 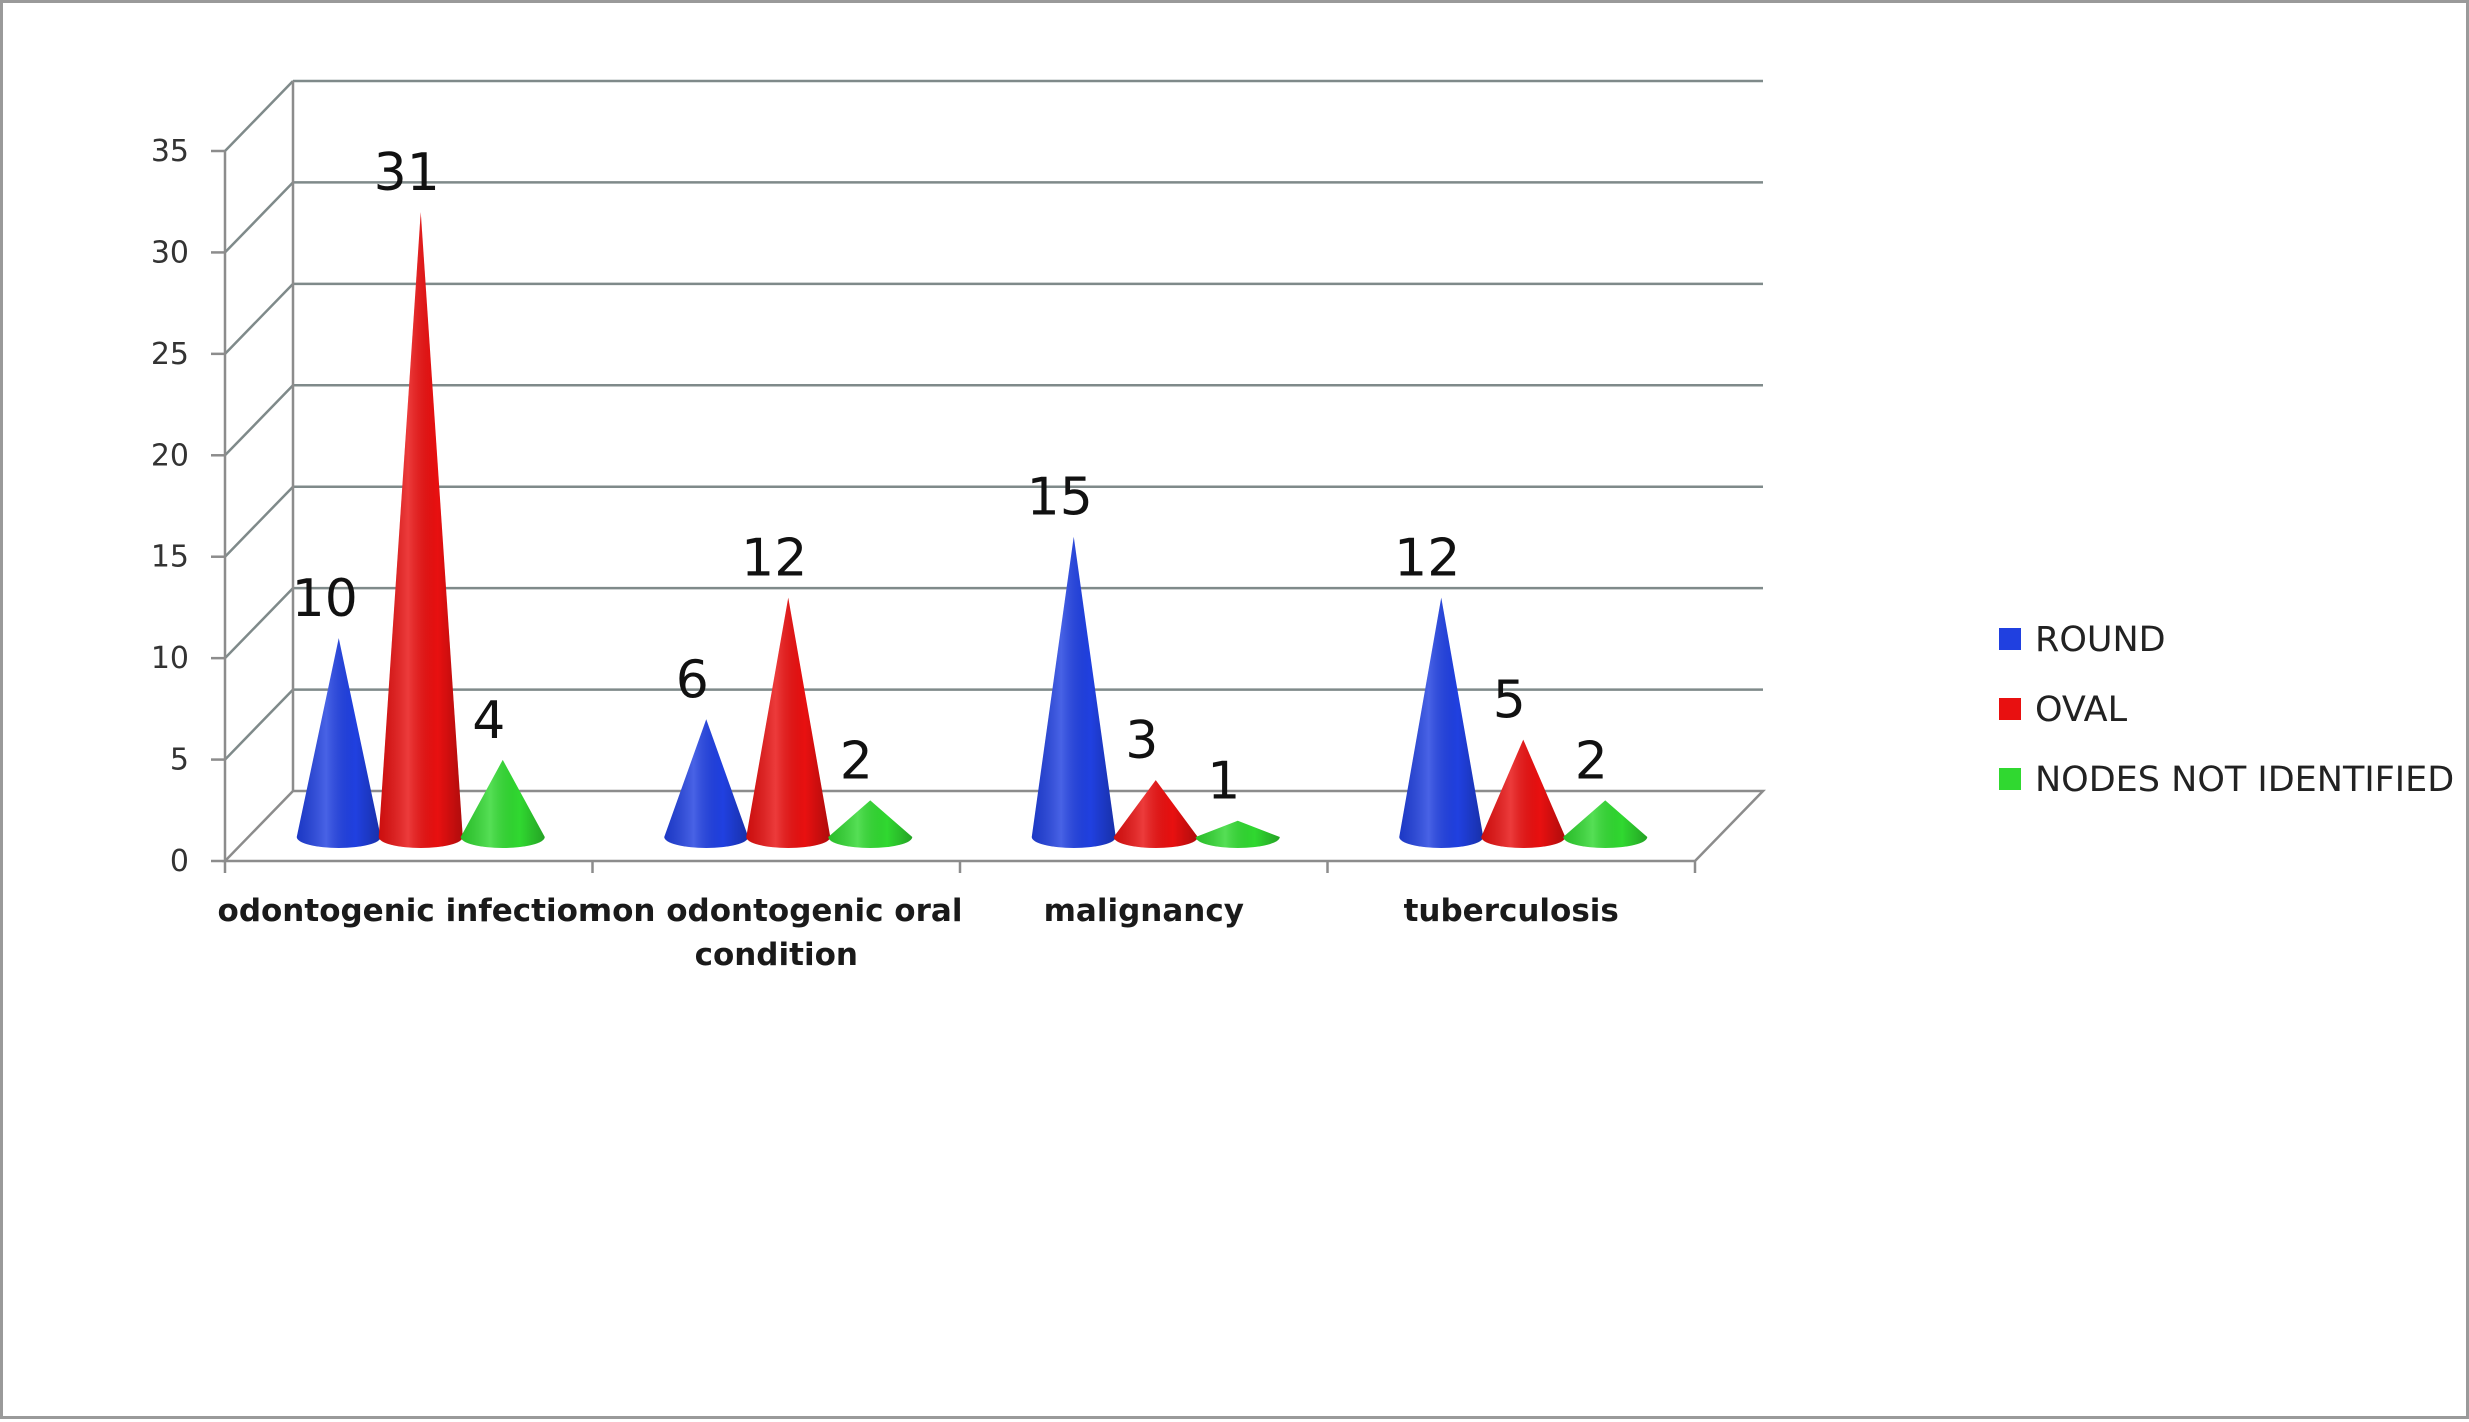 What do you see at coordinates (170, 151) in the screenshot?
I see `y-tick-label: 35` at bounding box center [170, 151].